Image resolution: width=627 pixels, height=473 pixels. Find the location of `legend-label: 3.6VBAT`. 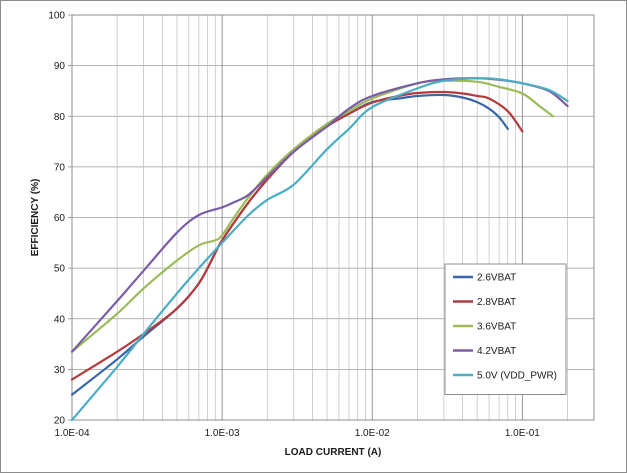

legend-label: 3.6VBAT is located at coordinates (496, 327).